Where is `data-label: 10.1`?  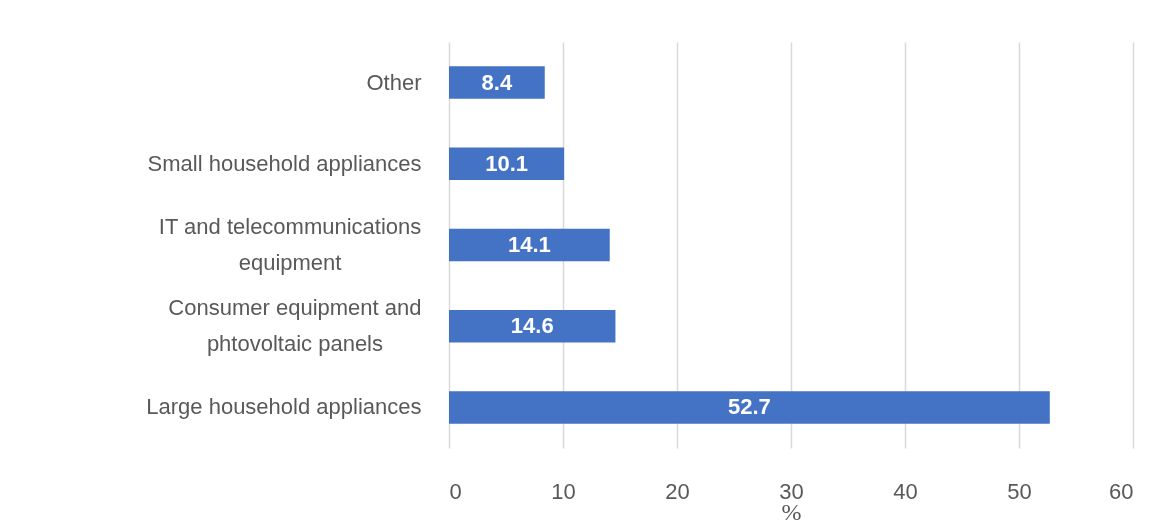 data-label: 10.1 is located at coordinates (506, 163).